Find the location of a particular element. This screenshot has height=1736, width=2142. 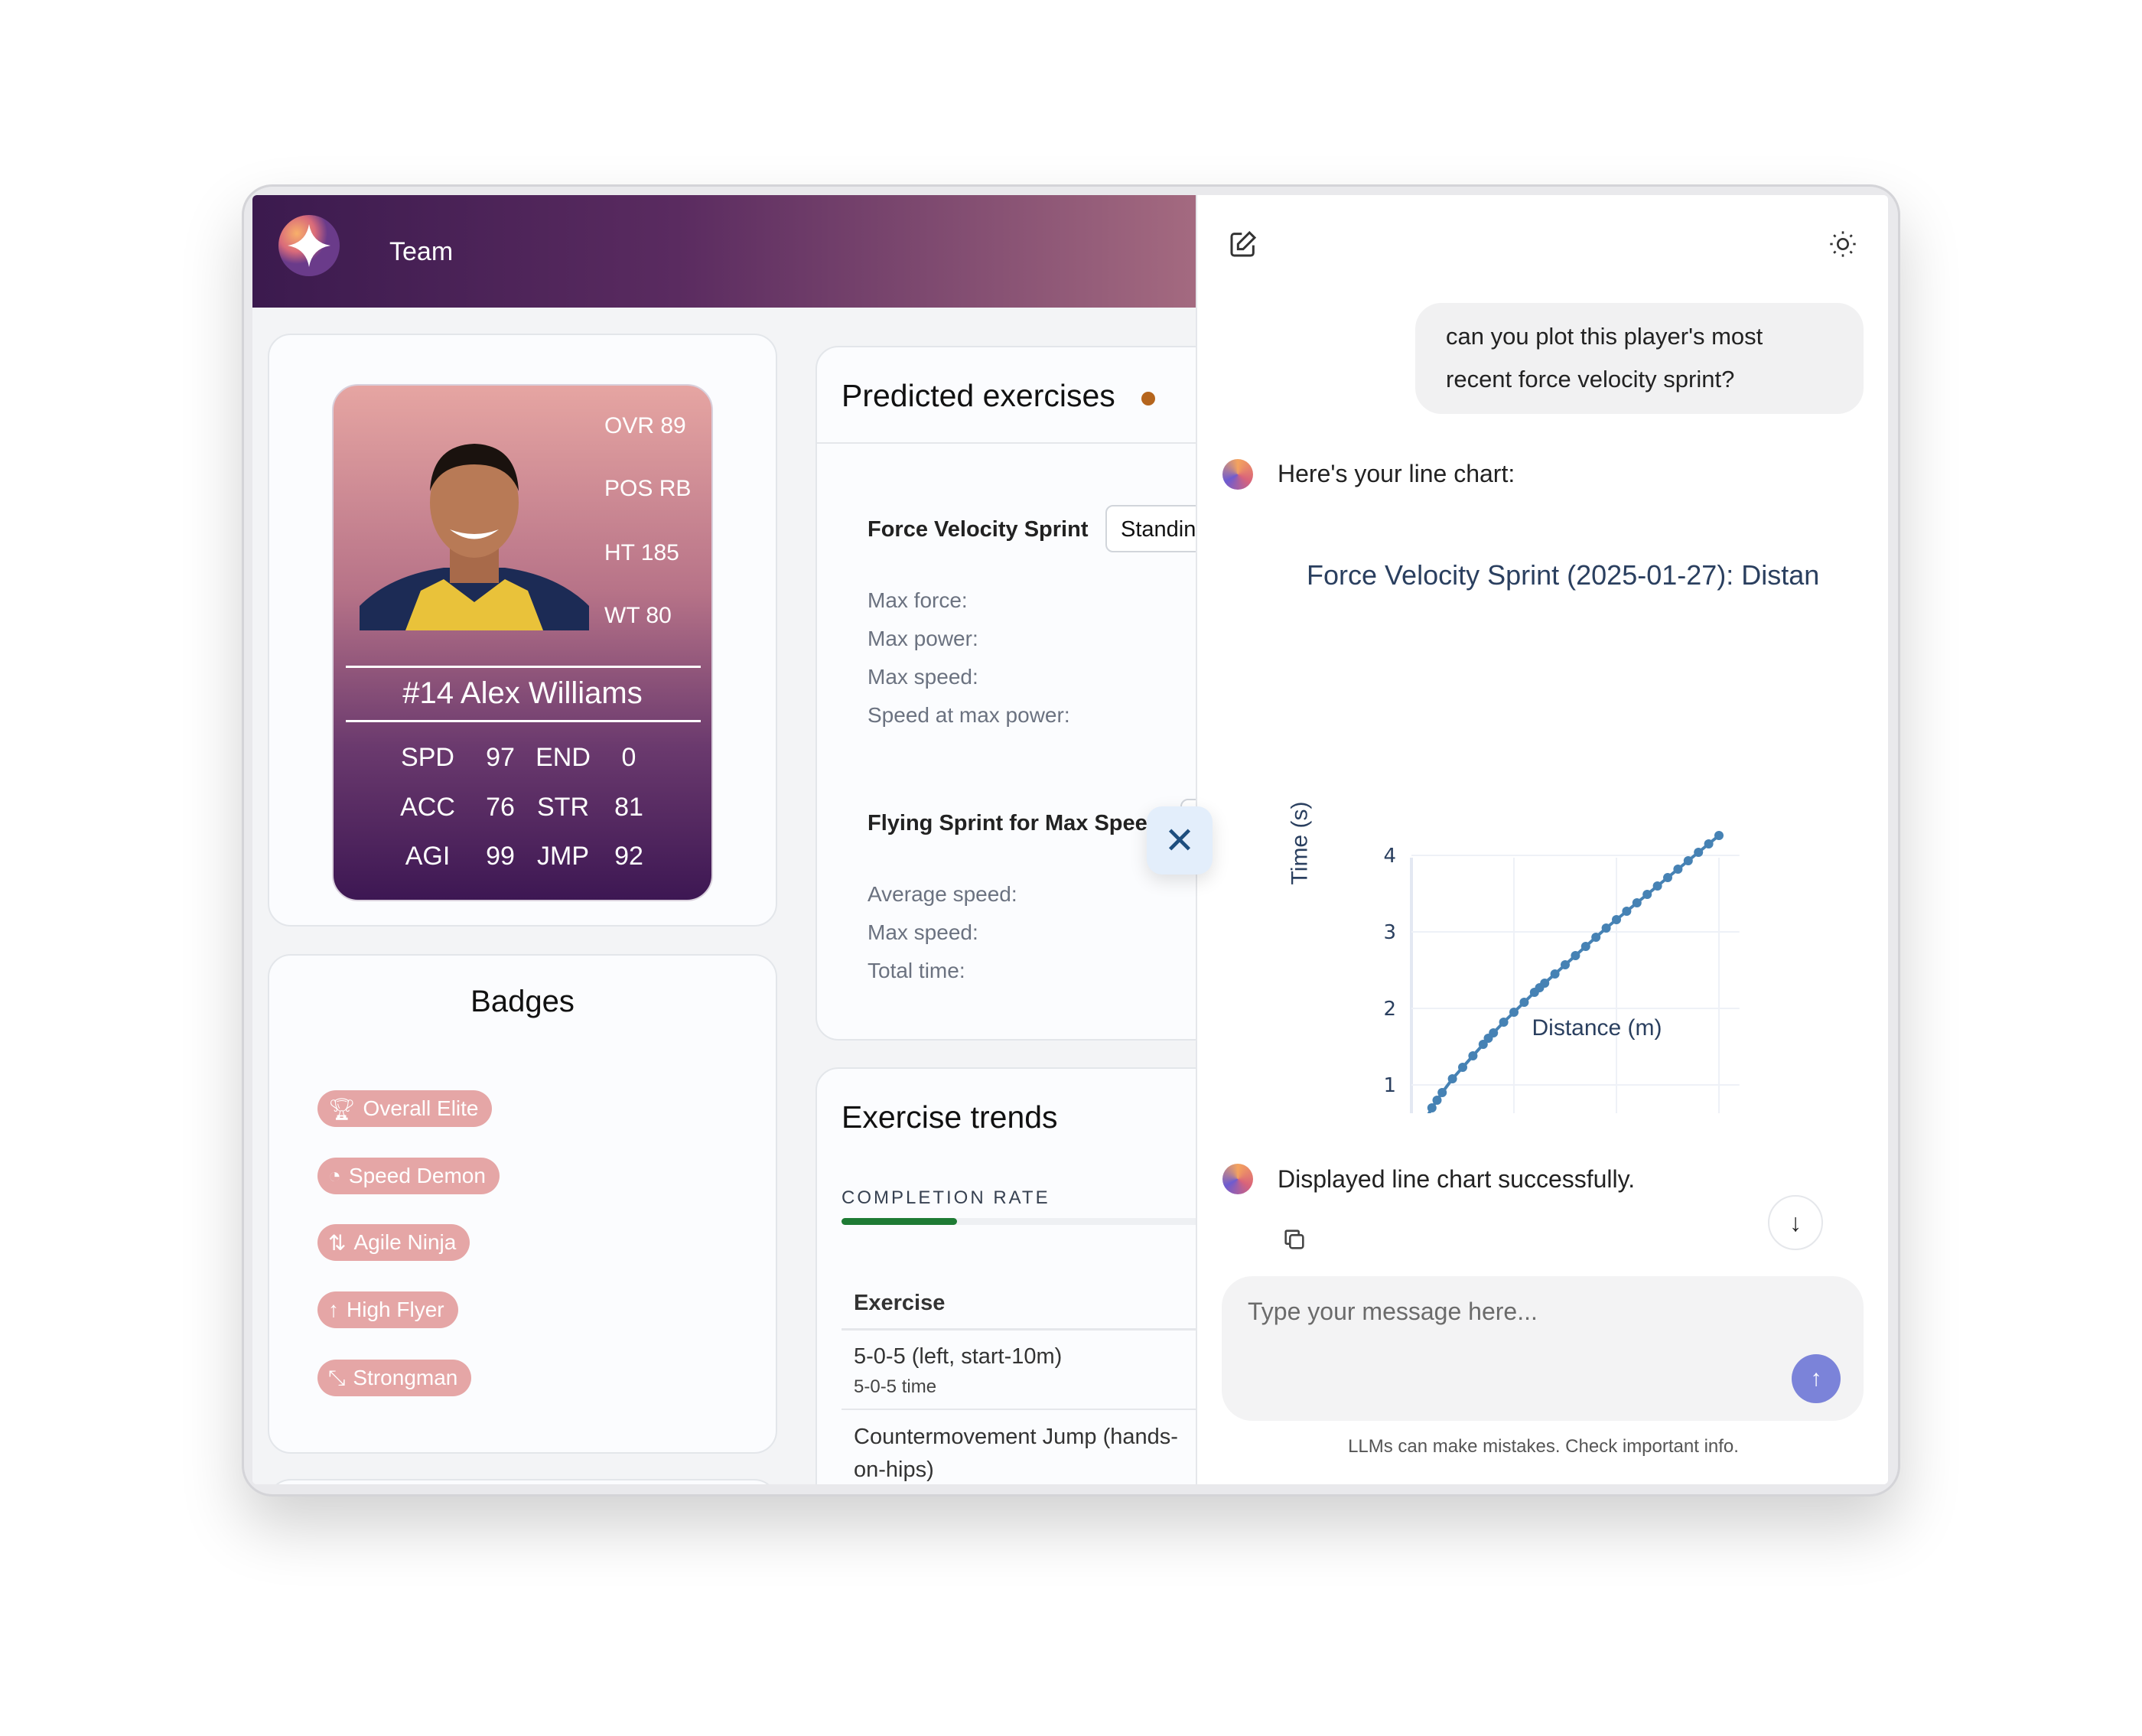

divider is located at coordinates (1019, 1409).